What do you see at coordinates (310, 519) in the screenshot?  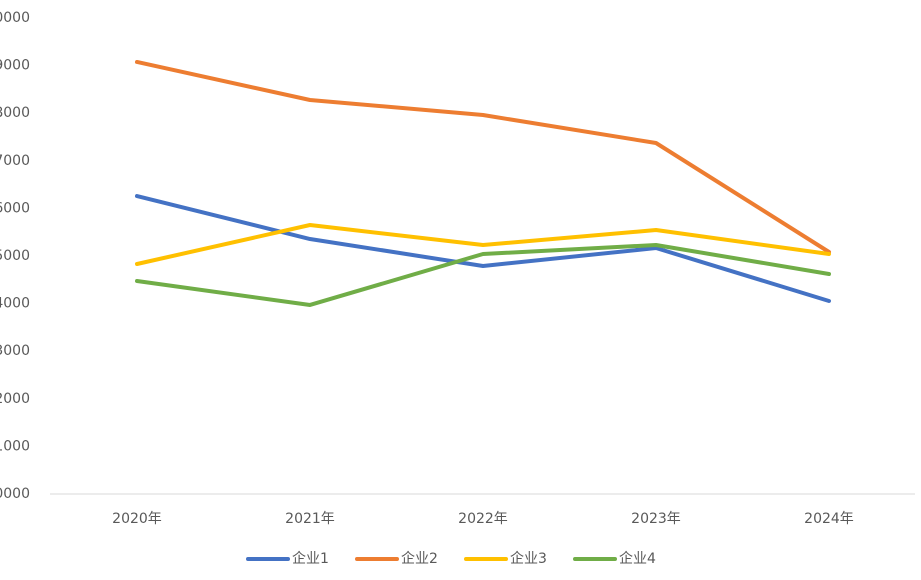 I see `x-tick-label: 2021年` at bounding box center [310, 519].